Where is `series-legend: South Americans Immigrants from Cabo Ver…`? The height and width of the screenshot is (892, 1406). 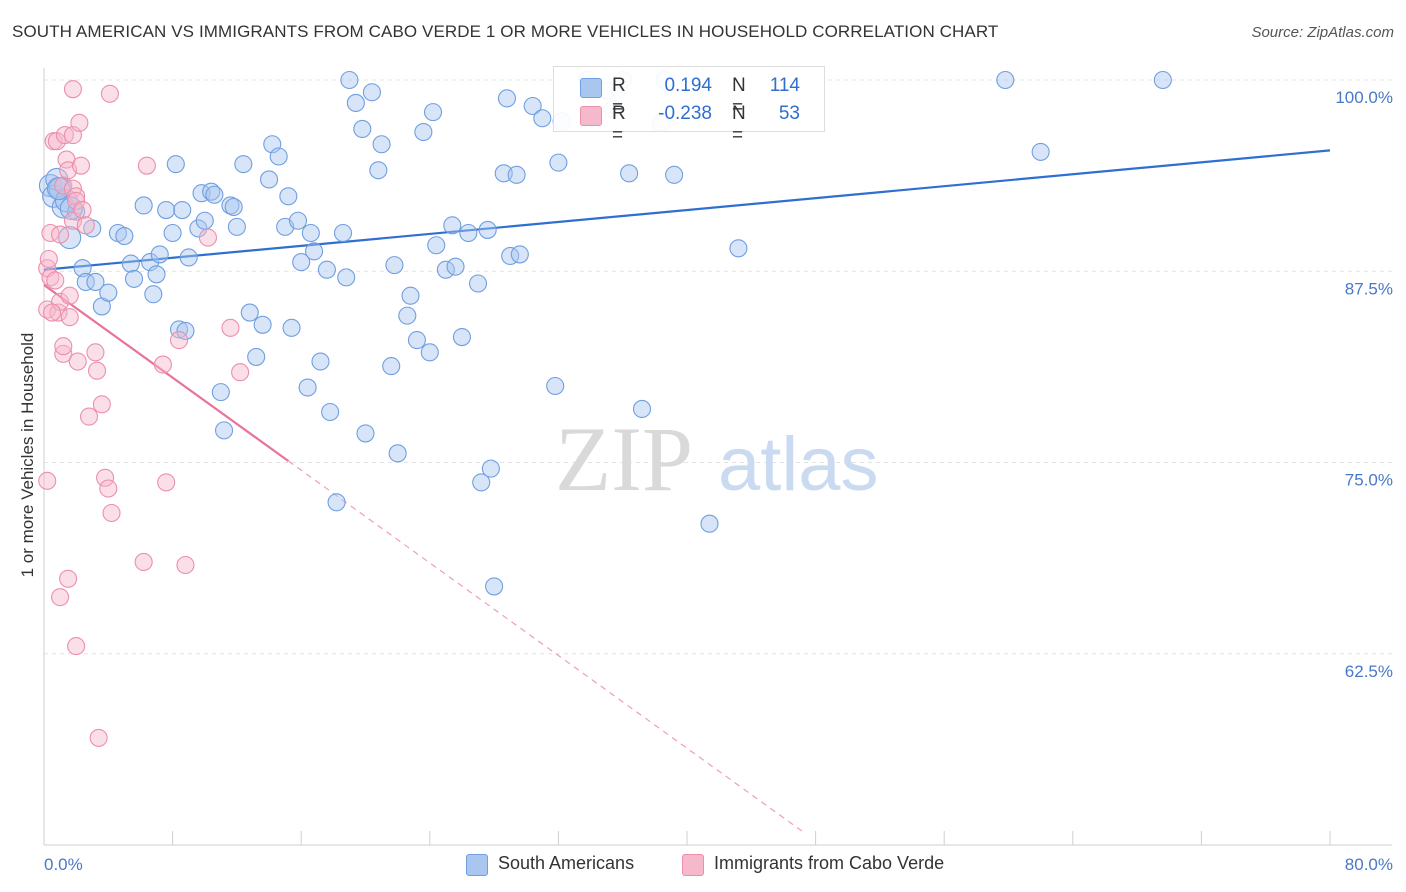 series-legend: South Americans Immigrants from Cabo Ver… is located at coordinates (703, 865).